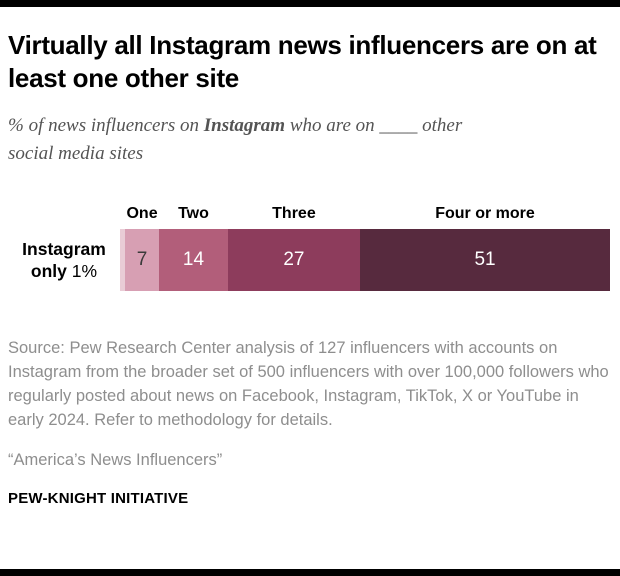  What do you see at coordinates (235, 139) in the screenshot?
I see `subtitle-suffix: who are on ____ other social media sites` at bounding box center [235, 139].